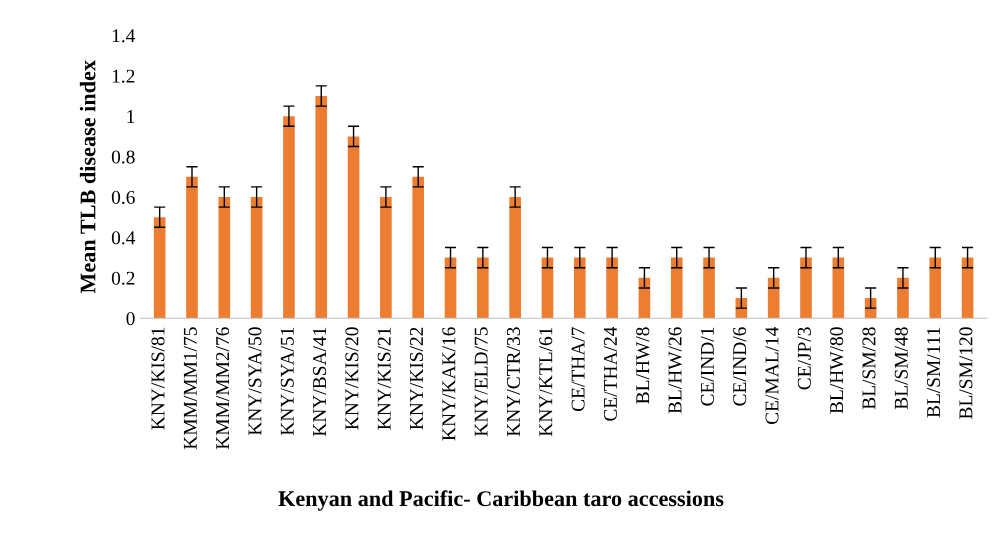 The width and height of the screenshot is (1002, 544). Describe the element at coordinates (513, 382) in the screenshot. I see `x-tick-label: KNY/CTR/33` at that location.